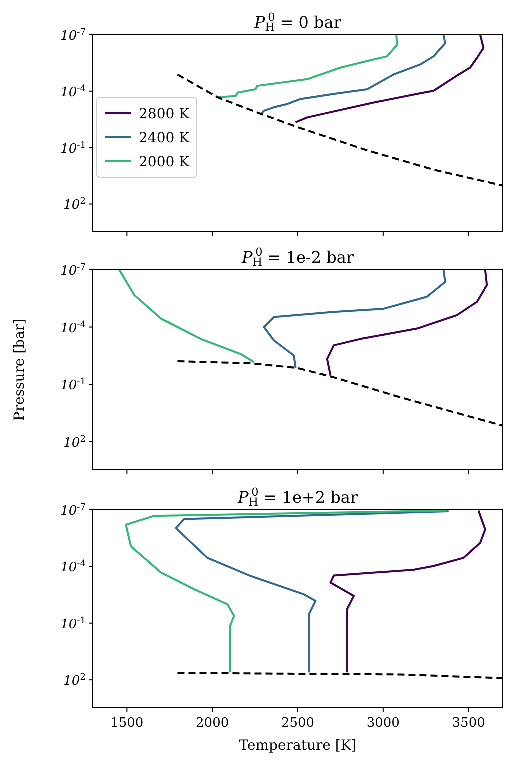 This screenshot has width=507, height=771. I want to click on legend-label: 2800 K, so click(164, 114).